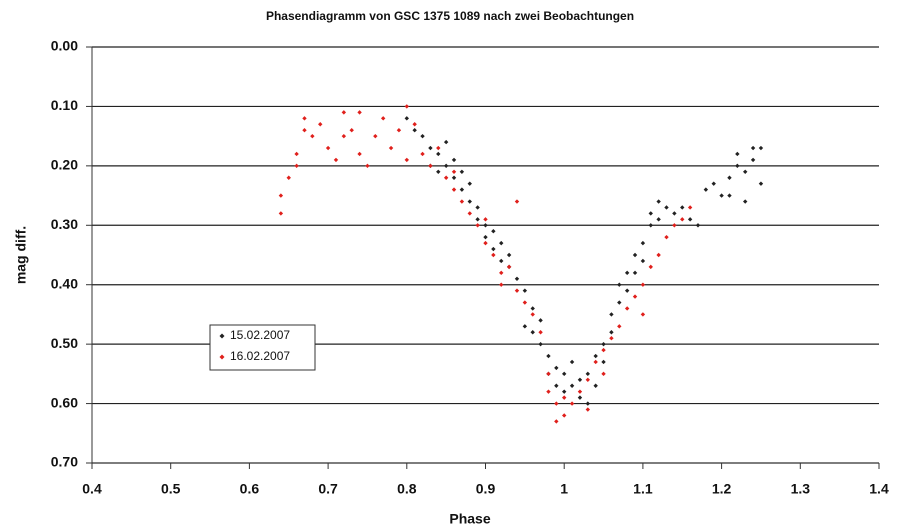  Describe the element at coordinates (722, 489) in the screenshot. I see `x-tick-label: 1.2` at that location.